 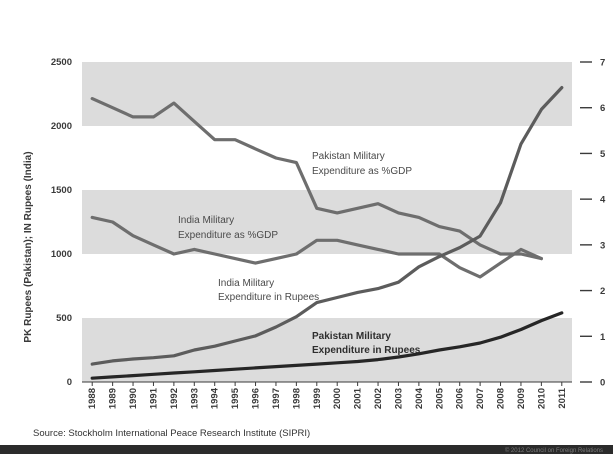 What do you see at coordinates (64, 318) in the screenshot?
I see `y-tick-label: 500` at bounding box center [64, 318].